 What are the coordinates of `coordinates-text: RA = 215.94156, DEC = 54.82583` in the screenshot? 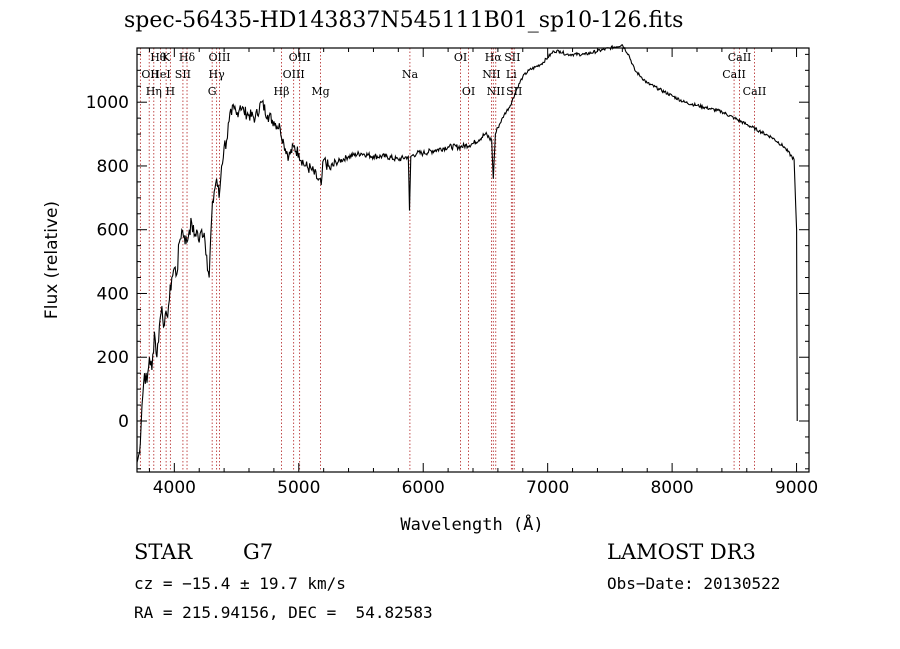 It's located at (283, 612).